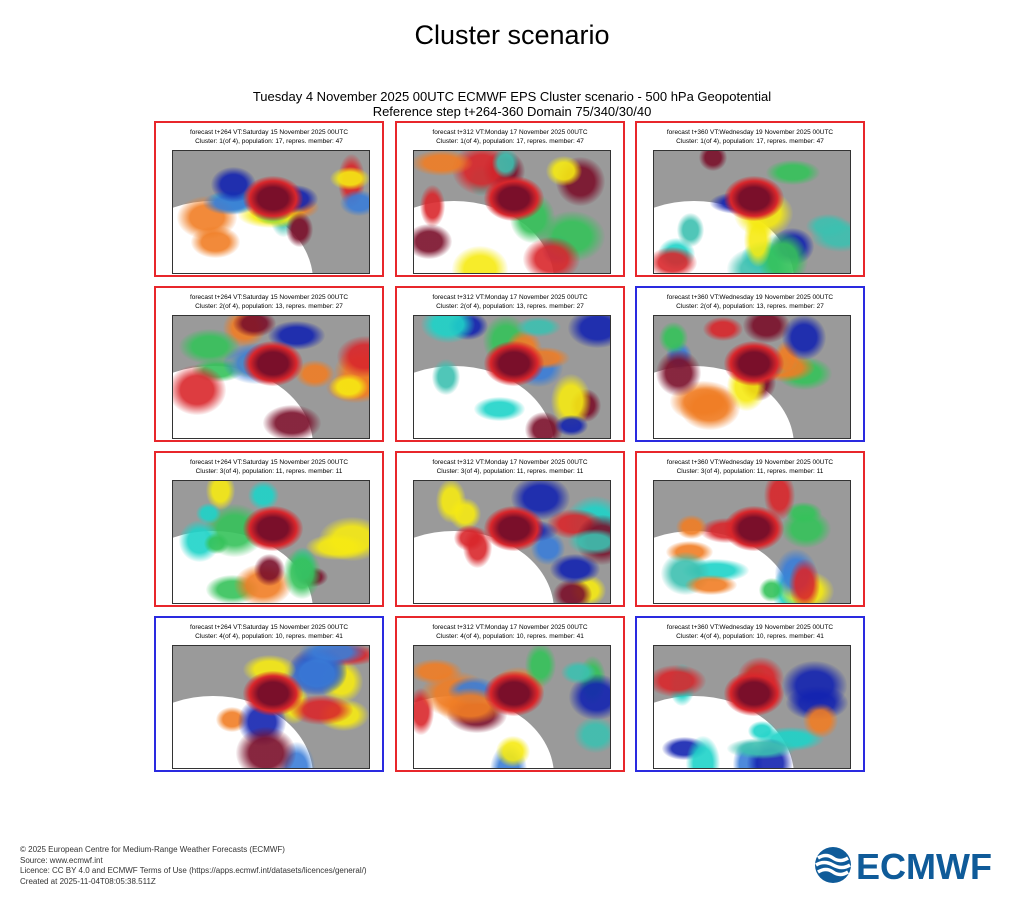 This screenshot has width=1024, height=922. What do you see at coordinates (88, 881) in the screenshot?
I see `created-at: Created at 2025-11-04T08:05:38.511Z` at bounding box center [88, 881].